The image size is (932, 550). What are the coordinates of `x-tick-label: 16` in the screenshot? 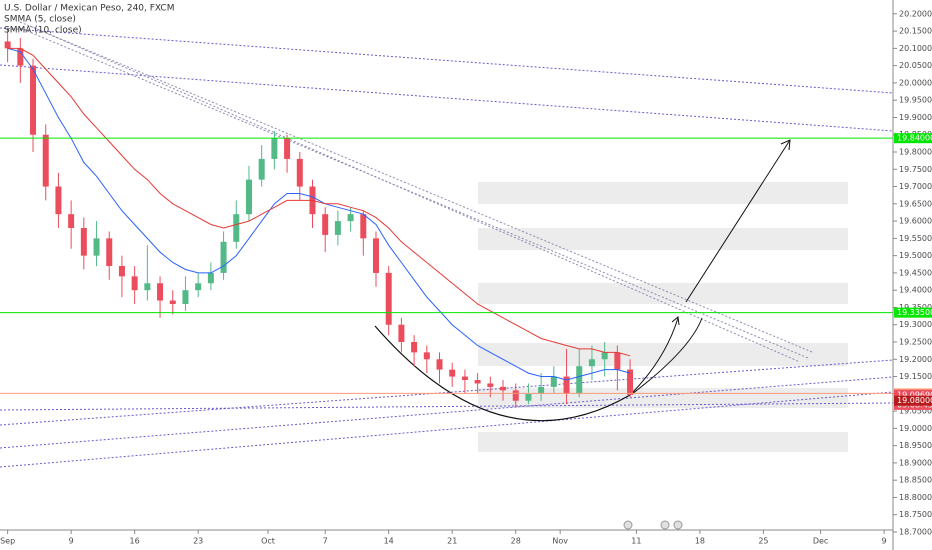 It's located at (135, 541).